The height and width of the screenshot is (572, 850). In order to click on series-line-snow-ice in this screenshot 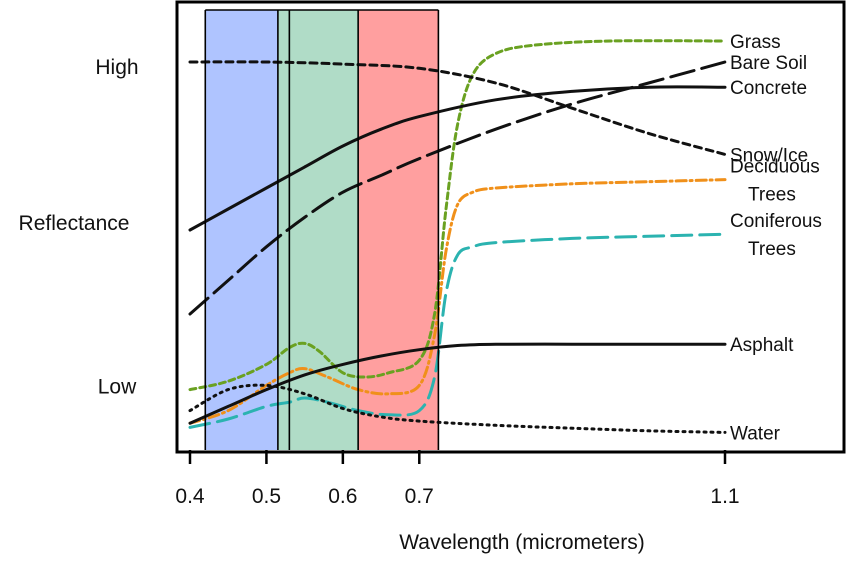, I will do `click(457, 108)`.